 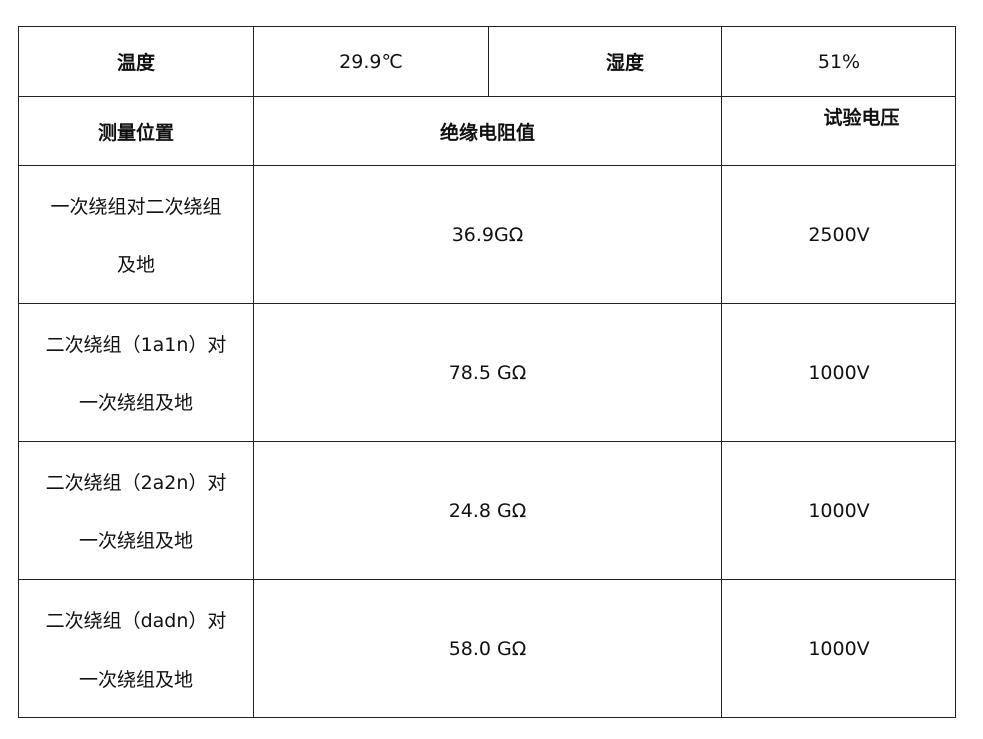 What do you see at coordinates (488, 131) in the screenshot?
I see `col-resistance: 绝缘电阻值` at bounding box center [488, 131].